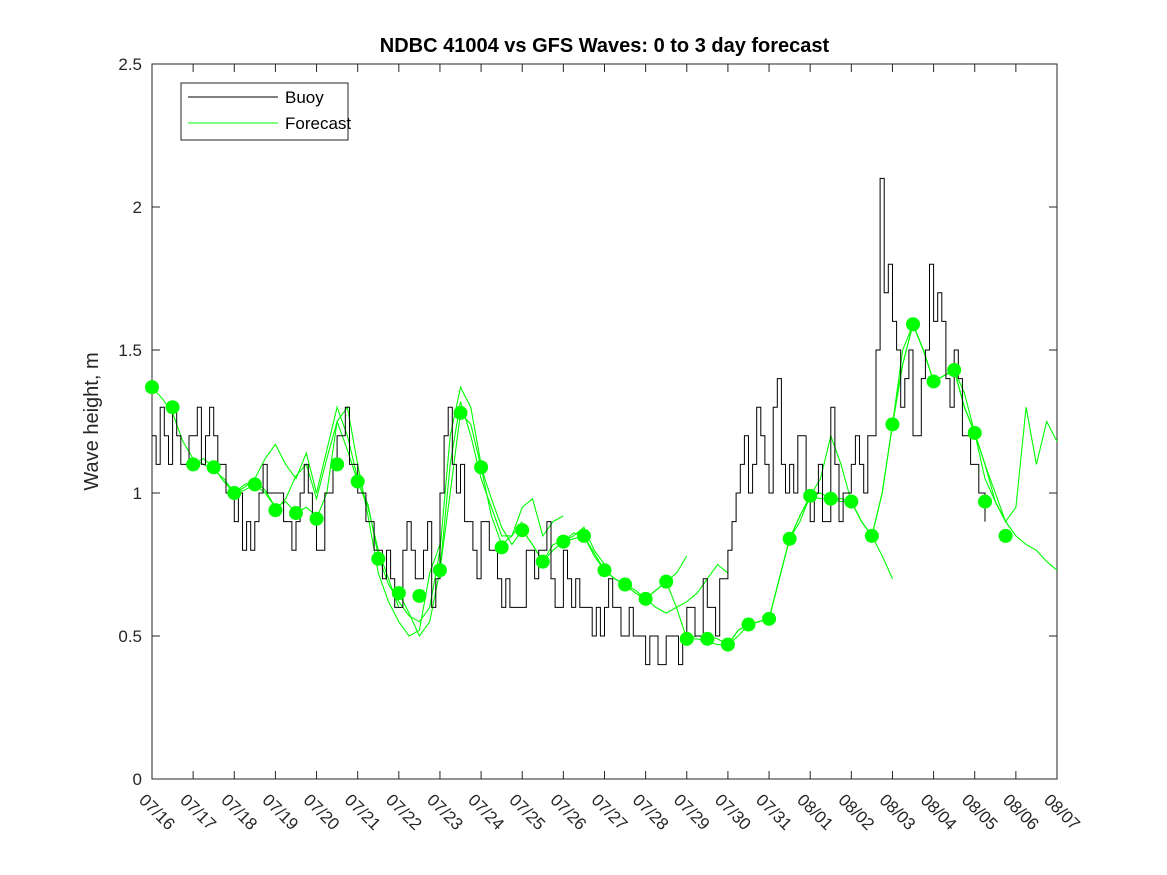  What do you see at coordinates (569, 812) in the screenshot?
I see `x-tick-label: 07/26` at bounding box center [569, 812].